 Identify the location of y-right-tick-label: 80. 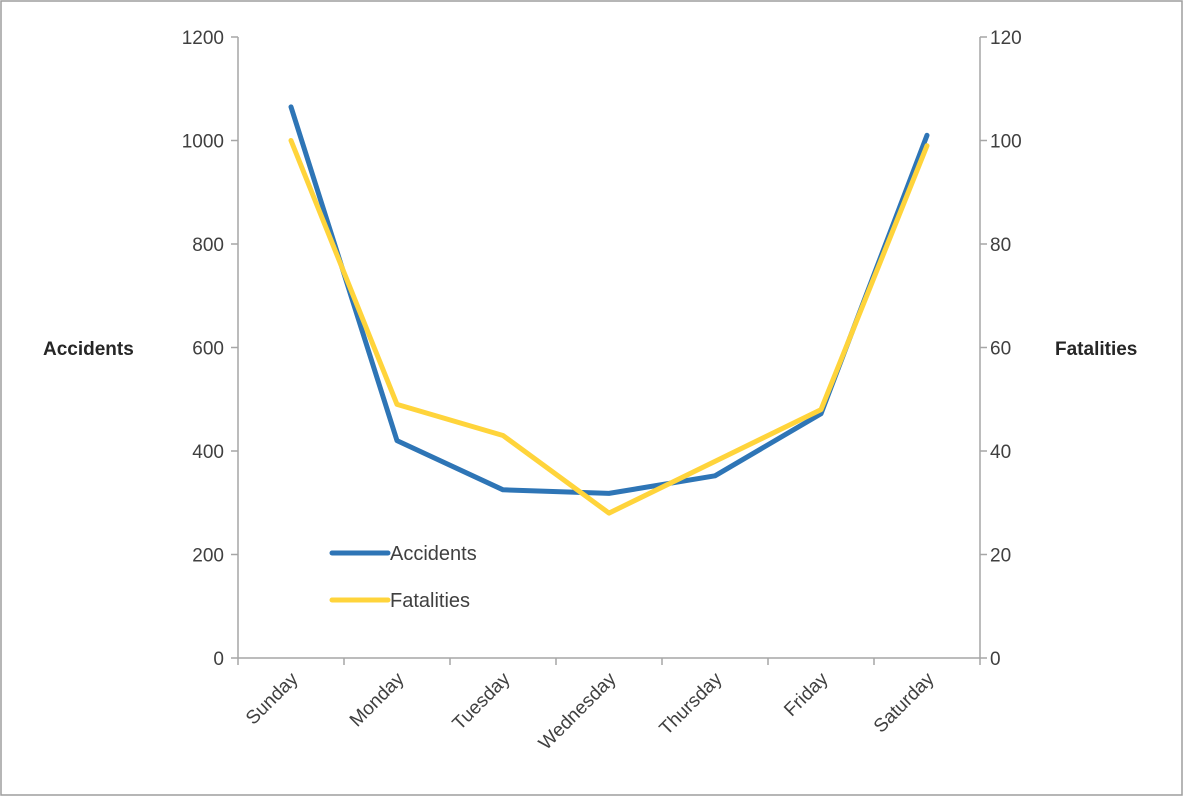
(1000, 245).